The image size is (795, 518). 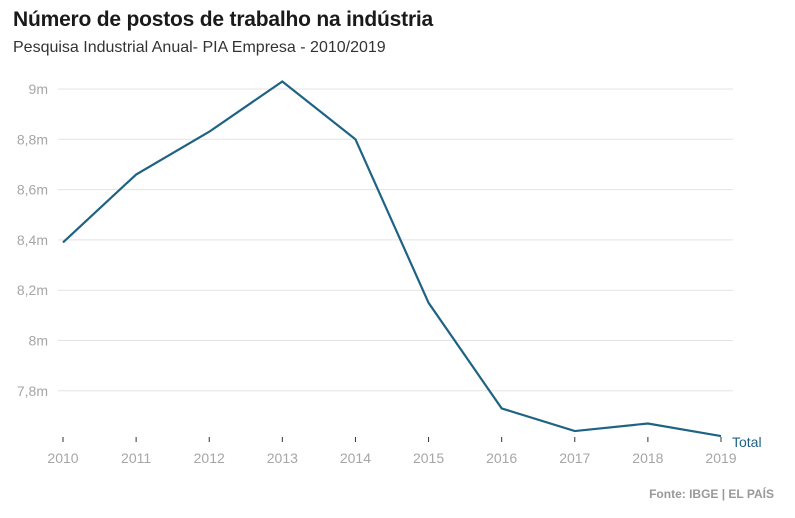 I want to click on y-axis: 9m 8,8m 8,6m 8,4m 8,2m 8m 7,8m, so click(x=32, y=240).